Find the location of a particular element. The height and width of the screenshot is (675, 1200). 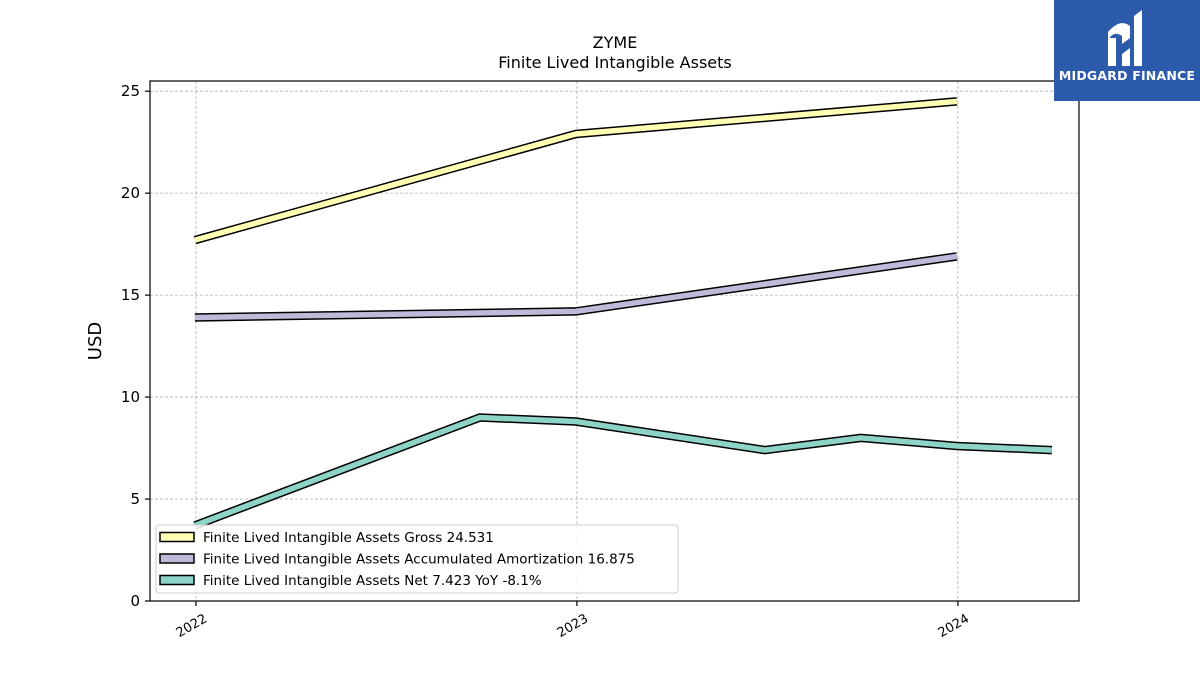

brand-logo: MIDGARD FINANCE is located at coordinates (1127, 50).